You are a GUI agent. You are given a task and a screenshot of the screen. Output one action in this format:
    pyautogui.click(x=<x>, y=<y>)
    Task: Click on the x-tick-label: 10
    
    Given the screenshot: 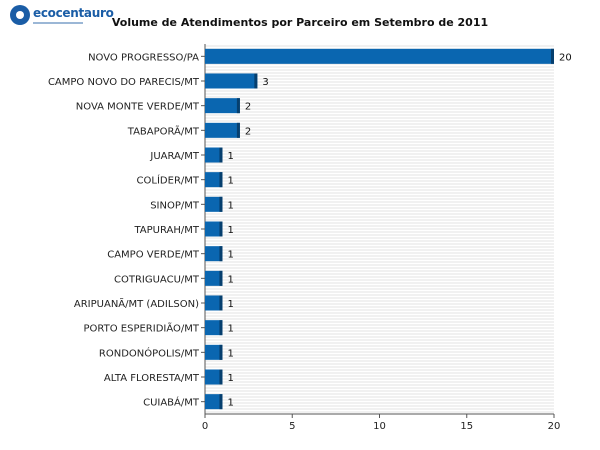 What is the action you would take?
    pyautogui.click(x=379, y=426)
    